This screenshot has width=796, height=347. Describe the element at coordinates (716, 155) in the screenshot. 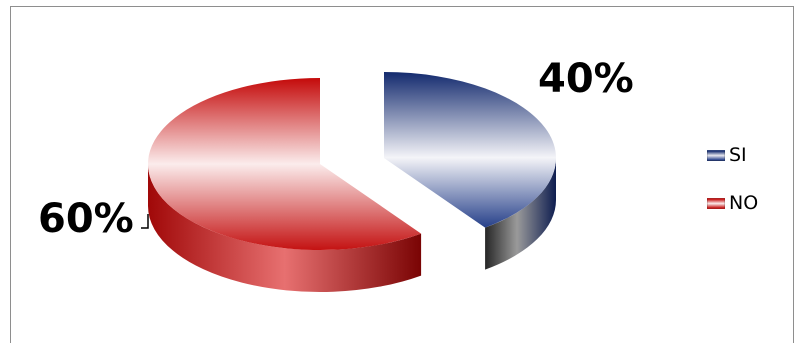

I see `legend-swatch-si` at that location.